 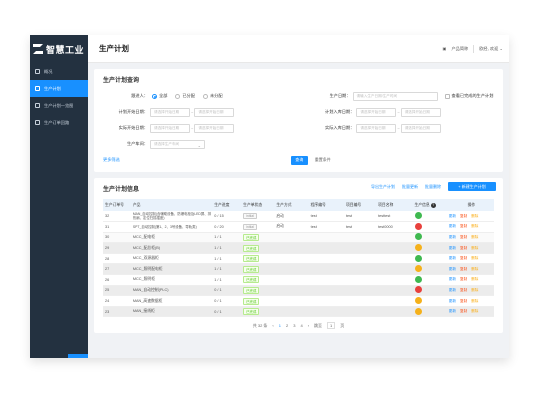 I want to click on table-row: 25 MAN_自动控制(PLC) 0 / 1 已完成 更新 复制 删除, so click(x=298, y=291).